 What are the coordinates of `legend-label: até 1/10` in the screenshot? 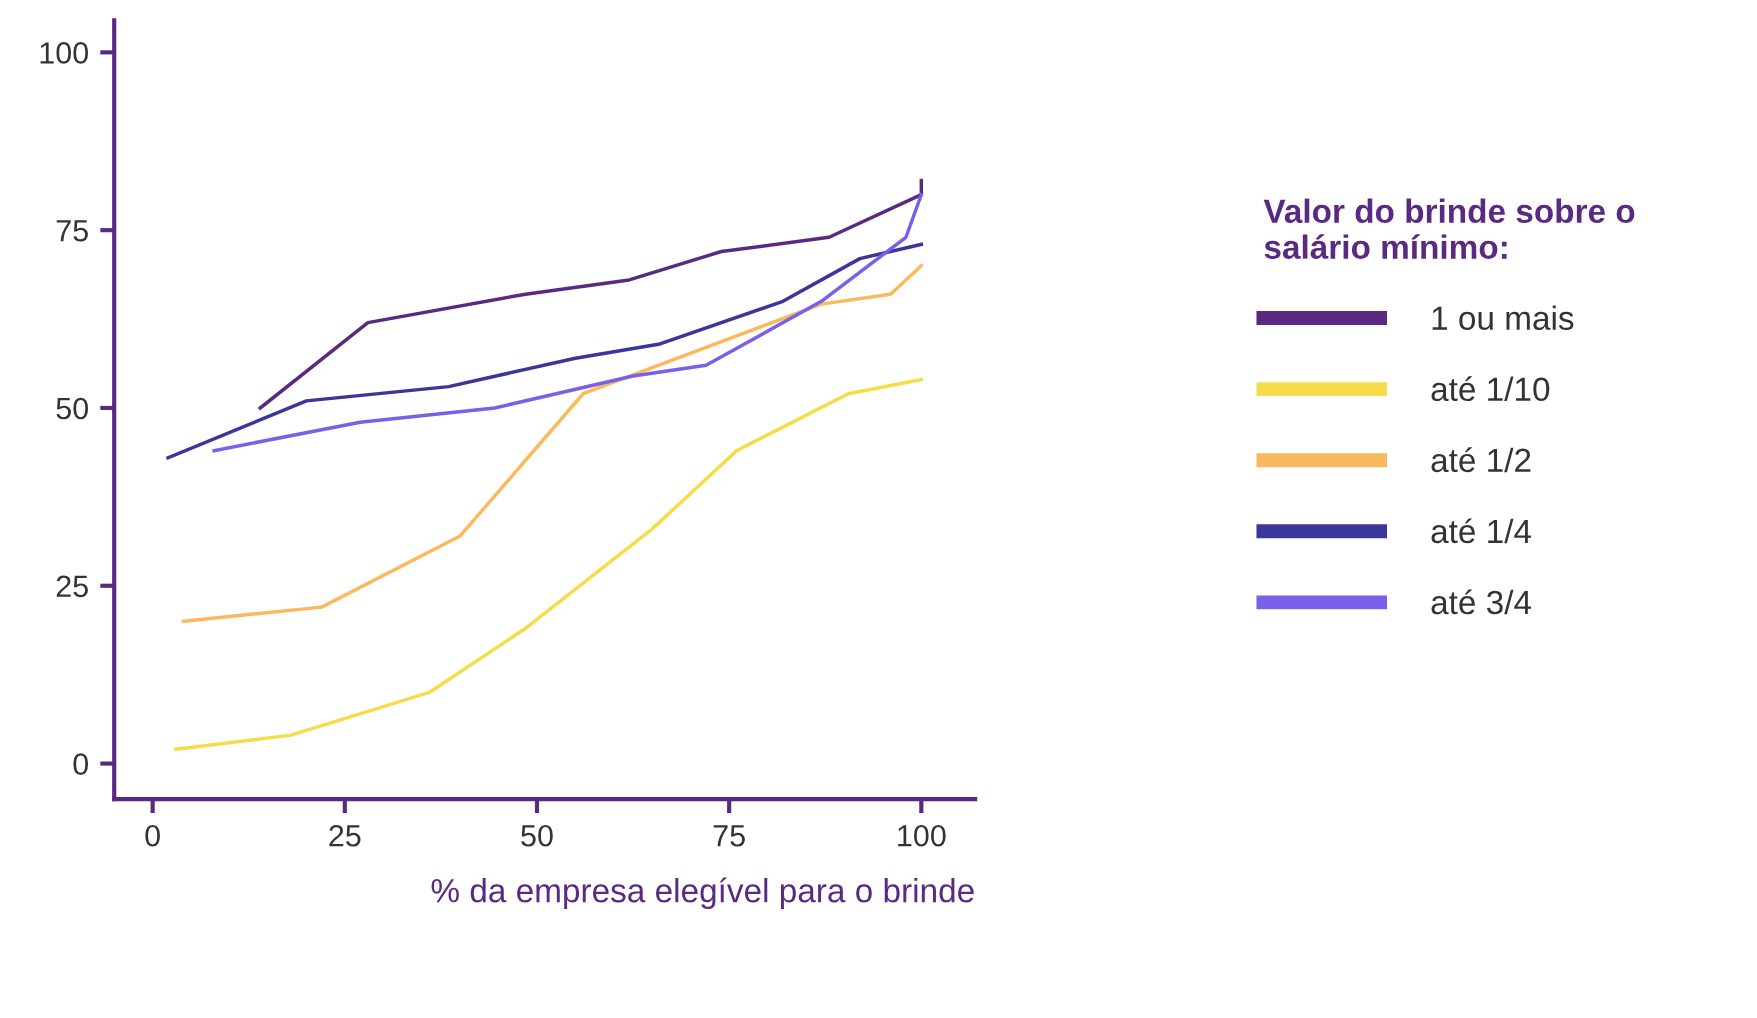 It's located at (1490, 389).